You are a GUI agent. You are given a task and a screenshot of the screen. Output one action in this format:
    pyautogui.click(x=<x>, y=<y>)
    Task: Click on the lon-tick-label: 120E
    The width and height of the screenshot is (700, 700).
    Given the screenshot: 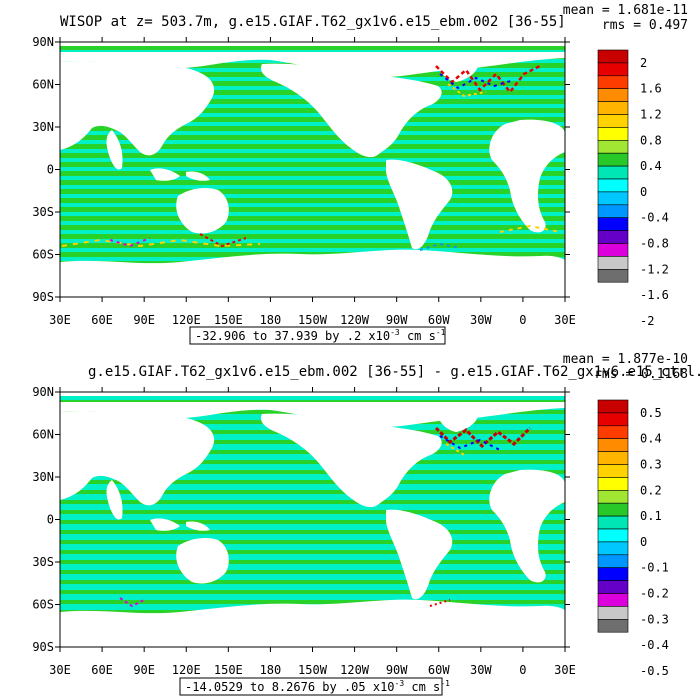 What is the action you would take?
    pyautogui.click(x=186, y=670)
    